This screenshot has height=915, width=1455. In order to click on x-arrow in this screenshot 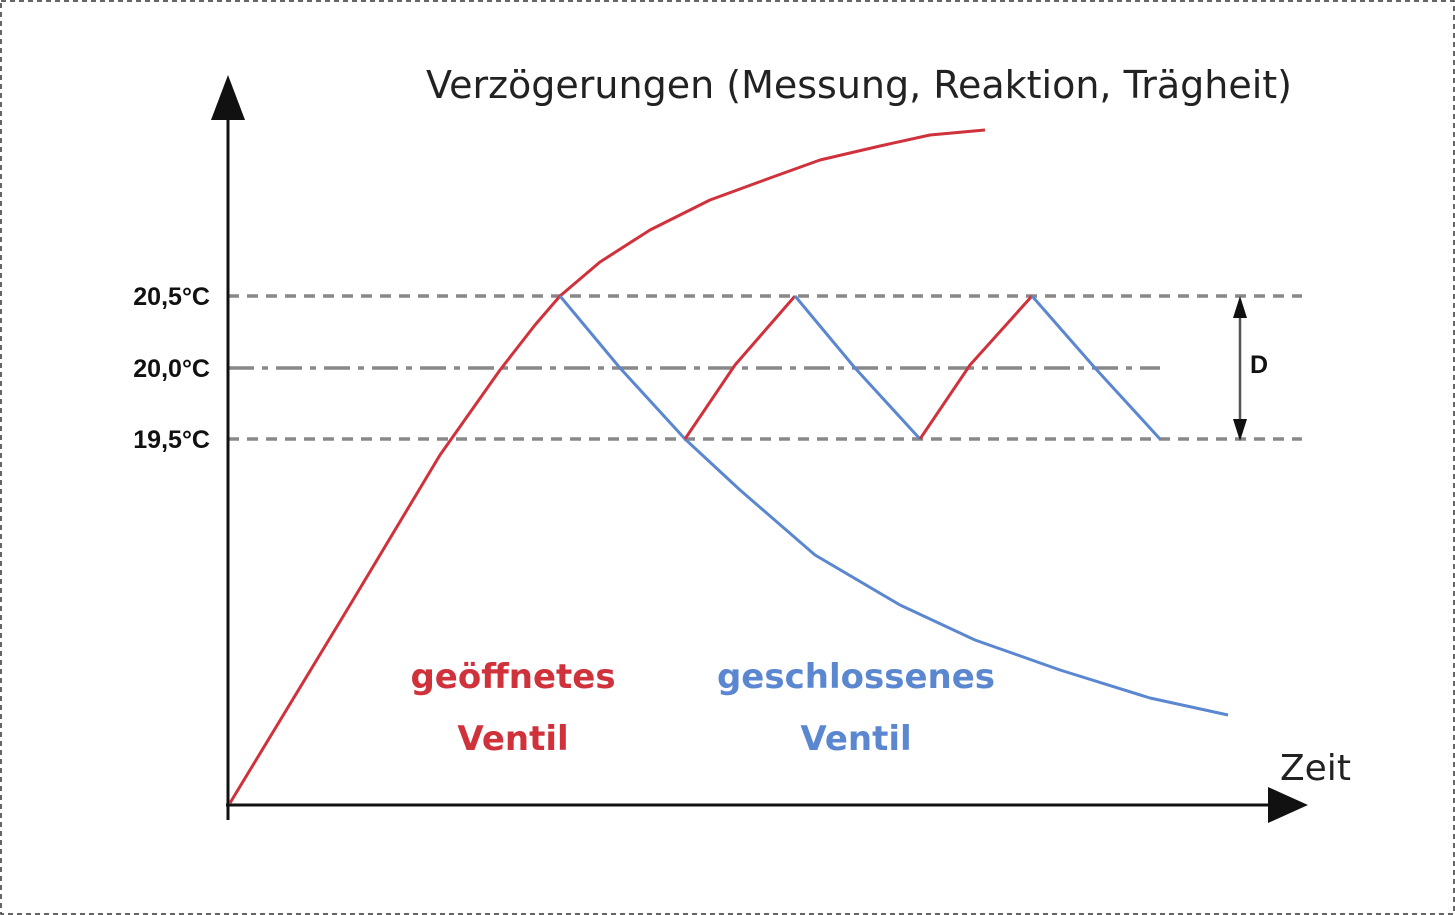, I will do `click(1288, 805)`.